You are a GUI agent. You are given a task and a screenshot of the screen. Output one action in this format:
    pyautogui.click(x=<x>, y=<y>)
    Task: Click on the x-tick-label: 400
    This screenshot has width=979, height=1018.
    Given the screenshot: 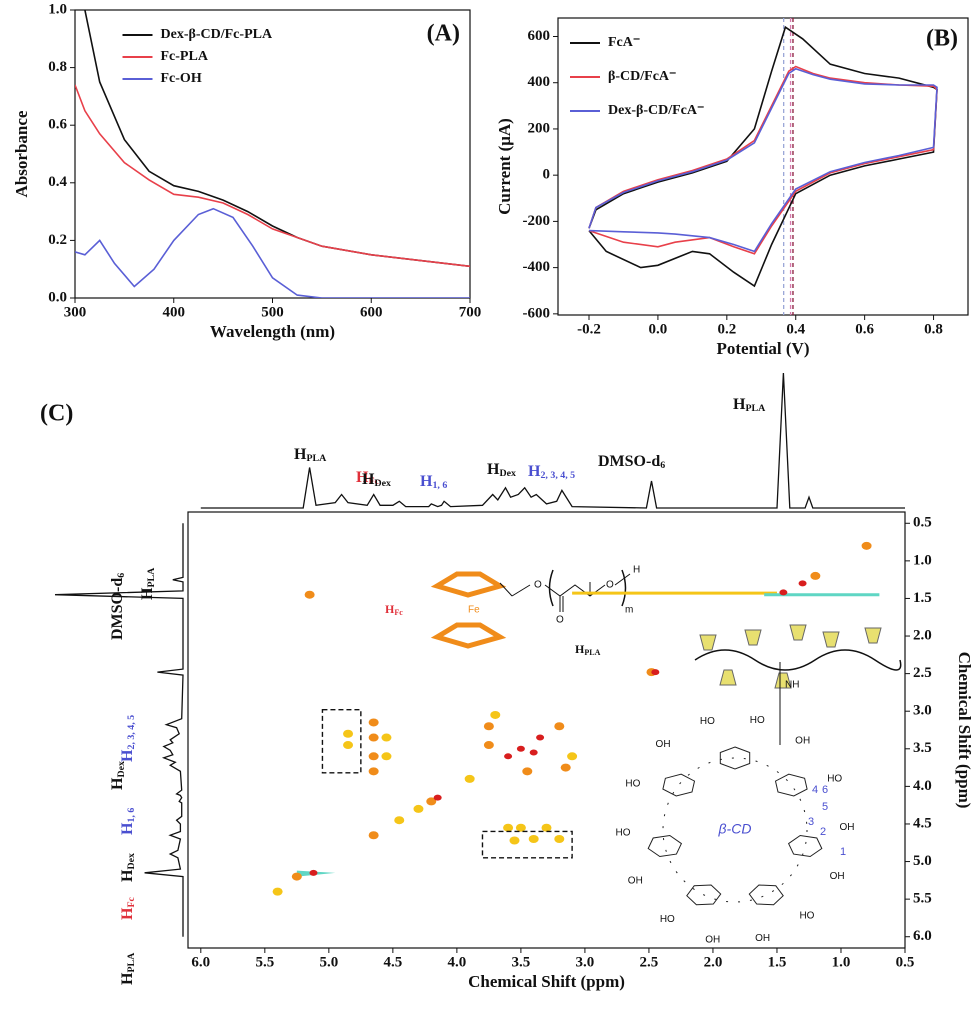 What is the action you would take?
    pyautogui.click(x=174, y=312)
    